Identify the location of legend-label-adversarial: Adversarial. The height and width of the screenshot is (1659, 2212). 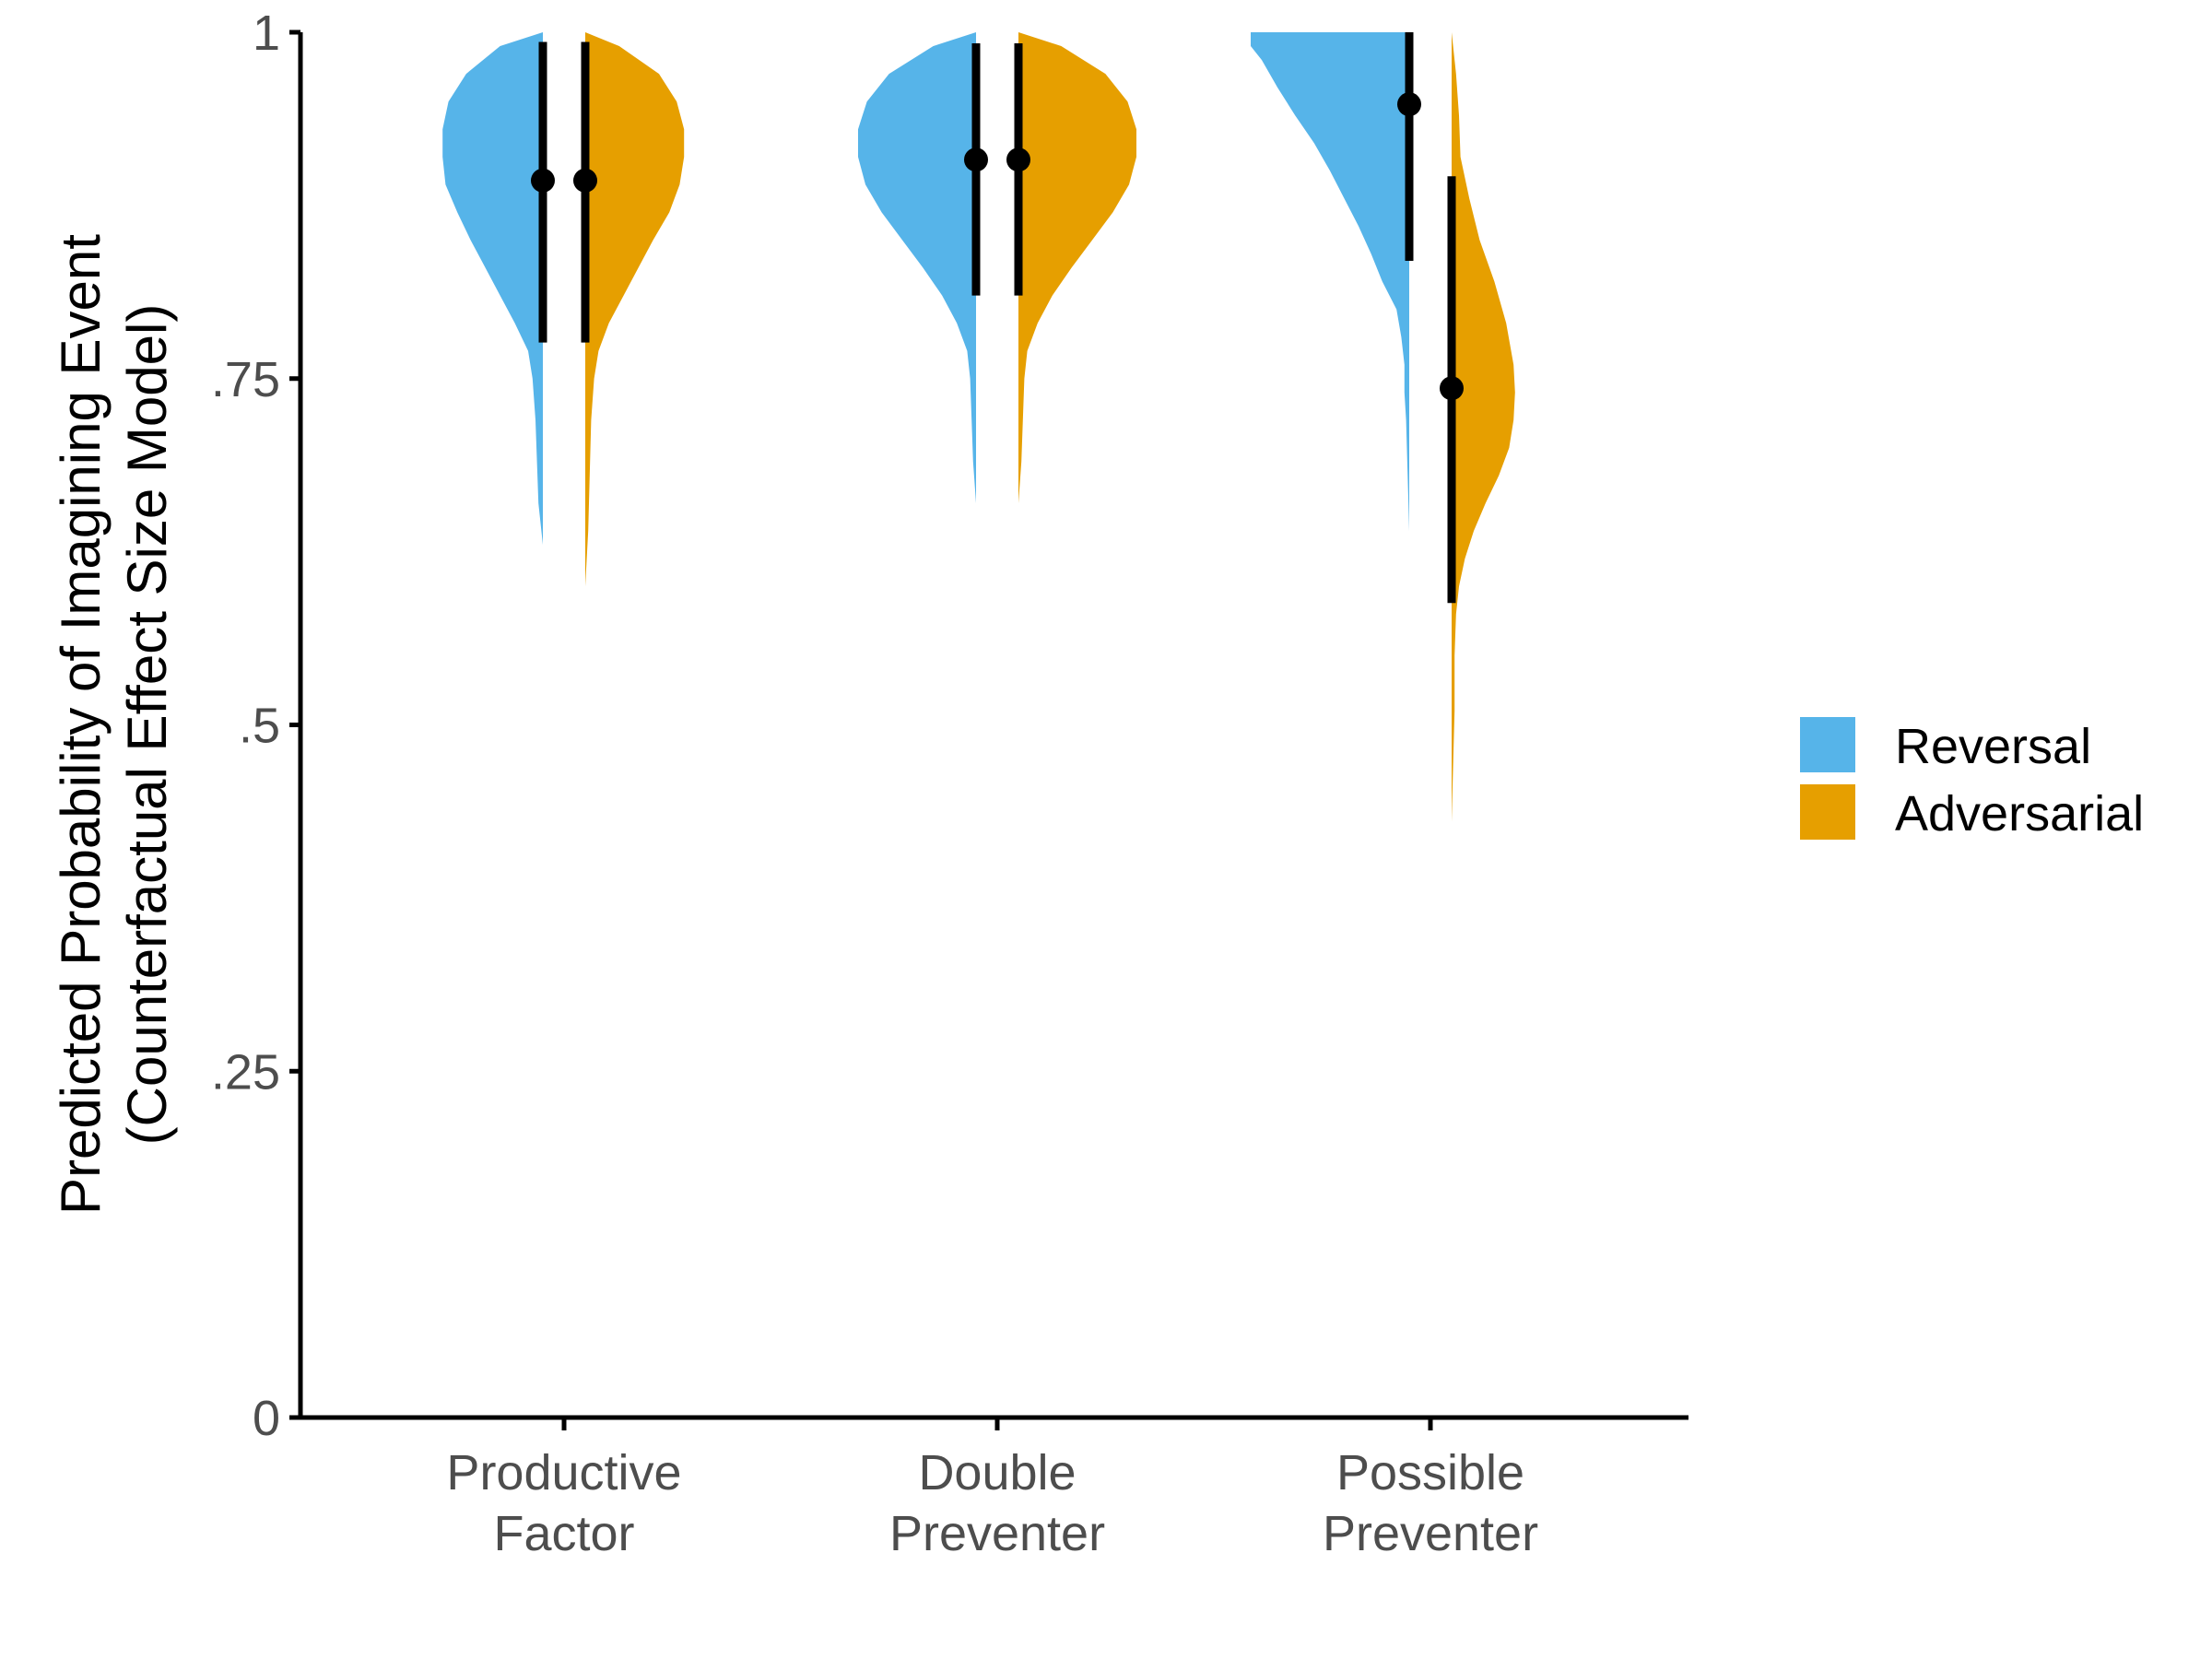
(2019, 813).